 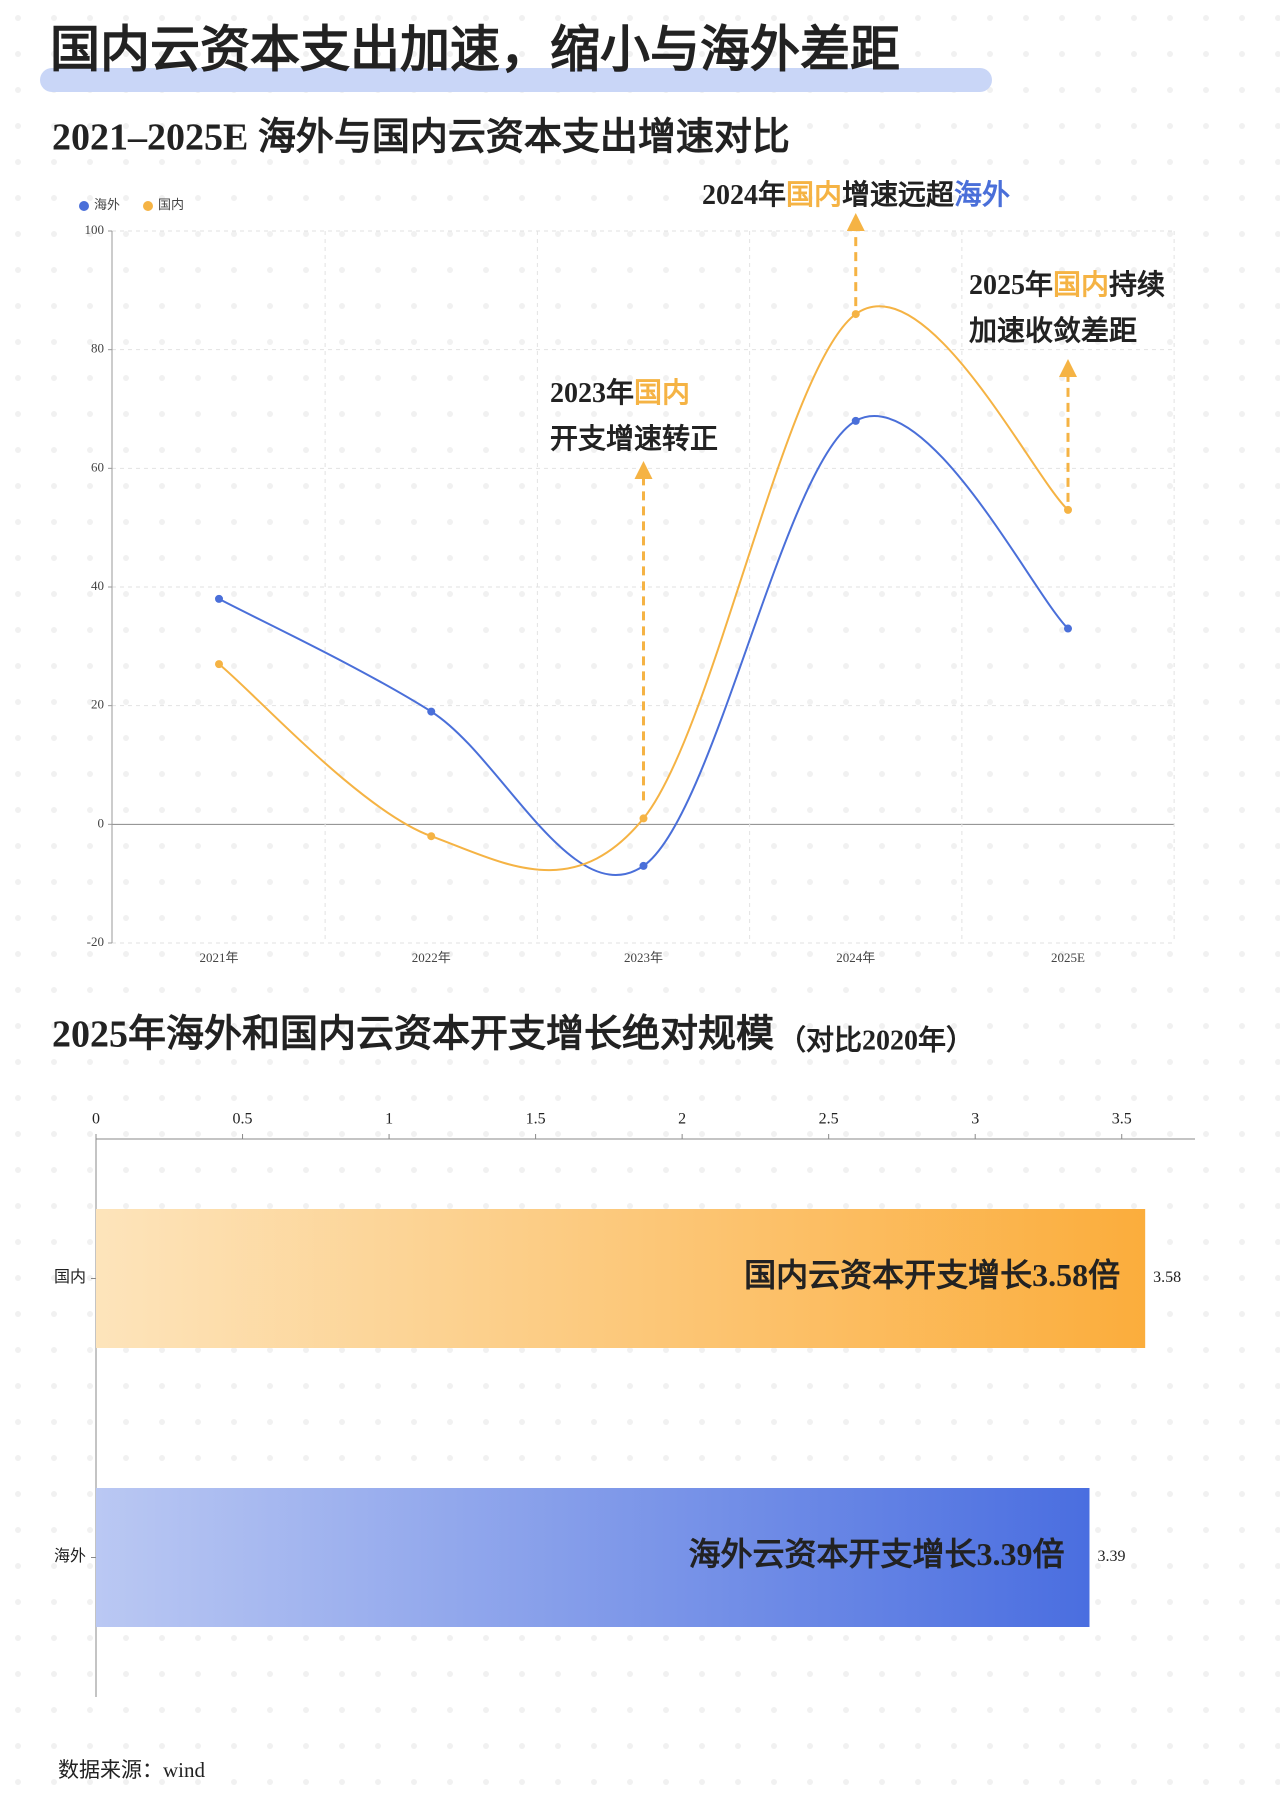 I want to click on x-tick-label: 3, so click(x=975, y=1119).